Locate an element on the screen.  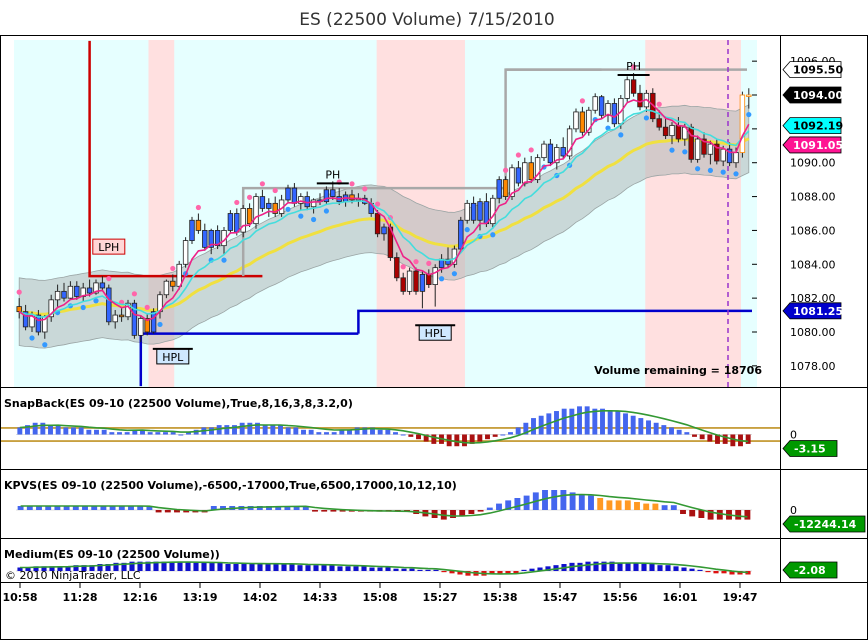
lph-line is located at coordinates (175, 159).